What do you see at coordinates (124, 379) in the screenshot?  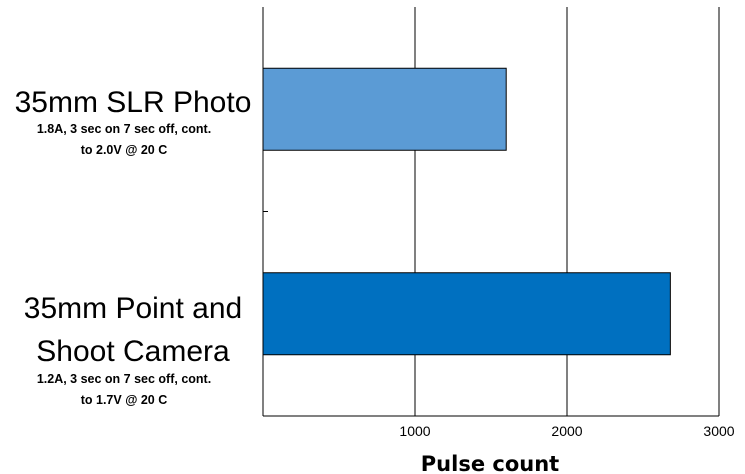 I see `category-subtitle: 1.2A, 3 sec on 7 sec off, cont.` at bounding box center [124, 379].